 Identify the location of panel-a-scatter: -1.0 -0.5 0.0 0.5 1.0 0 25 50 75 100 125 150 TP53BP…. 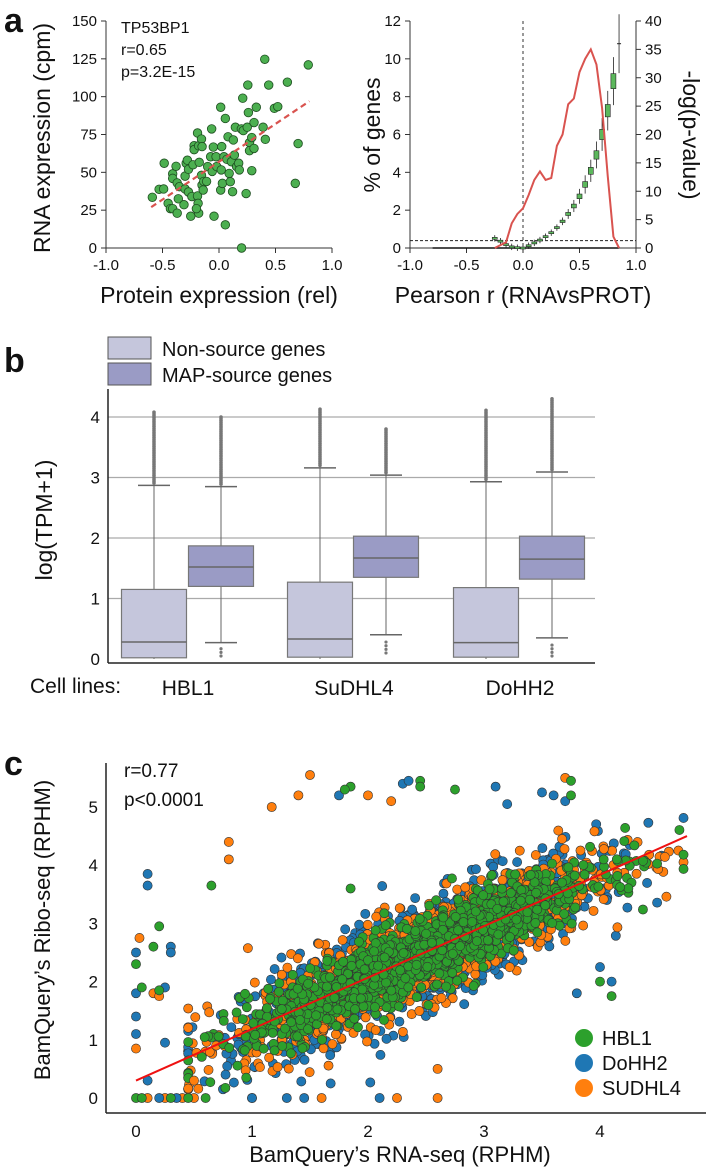
(185, 160).